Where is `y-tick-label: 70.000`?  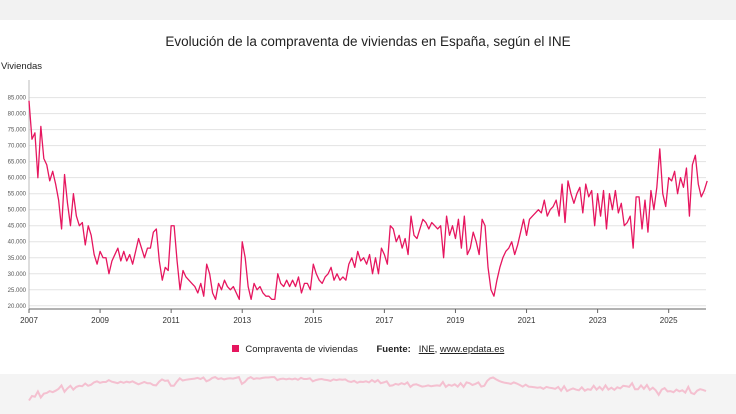 y-tick-label: 70.000 is located at coordinates (17, 147).